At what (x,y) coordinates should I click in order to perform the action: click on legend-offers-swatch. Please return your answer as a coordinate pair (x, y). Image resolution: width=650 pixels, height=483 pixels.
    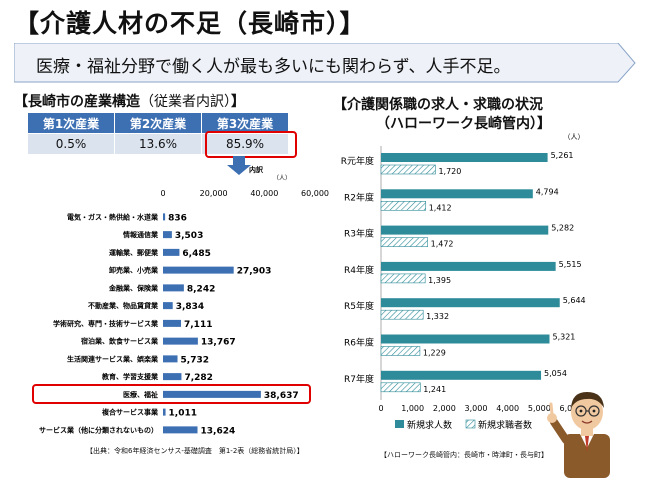
    Looking at the image, I should click on (399, 424).